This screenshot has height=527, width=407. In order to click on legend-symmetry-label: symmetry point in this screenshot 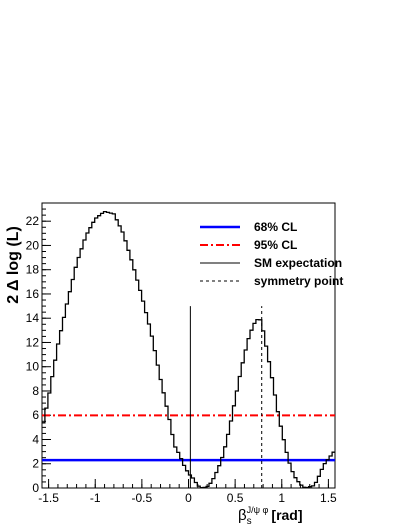, I will do `click(298, 281)`.